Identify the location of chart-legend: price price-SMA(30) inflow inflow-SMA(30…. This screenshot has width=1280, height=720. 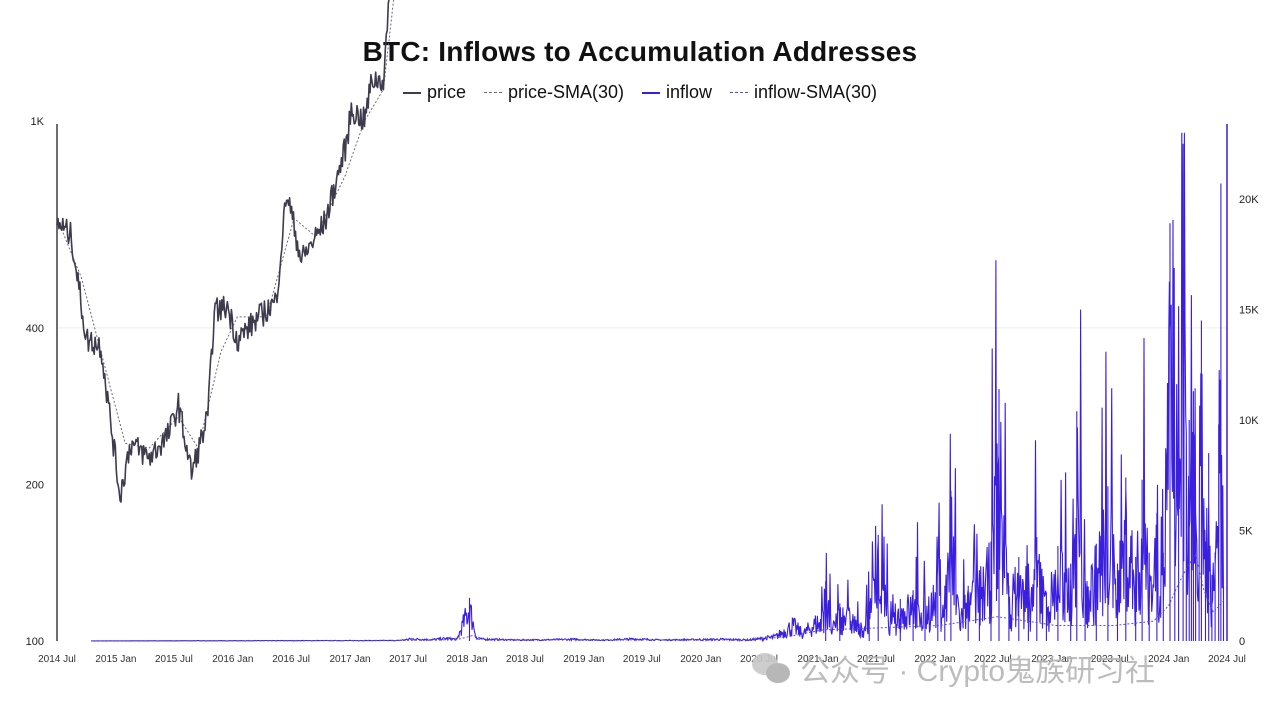
(640, 92).